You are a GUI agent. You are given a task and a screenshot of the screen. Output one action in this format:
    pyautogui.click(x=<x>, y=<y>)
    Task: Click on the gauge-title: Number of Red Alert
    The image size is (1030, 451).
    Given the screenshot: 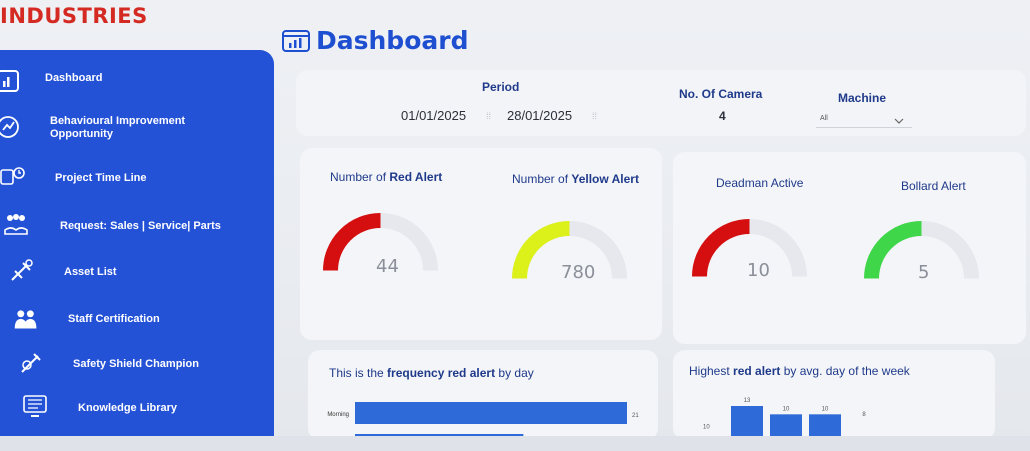 What is the action you would take?
    pyautogui.click(x=386, y=177)
    